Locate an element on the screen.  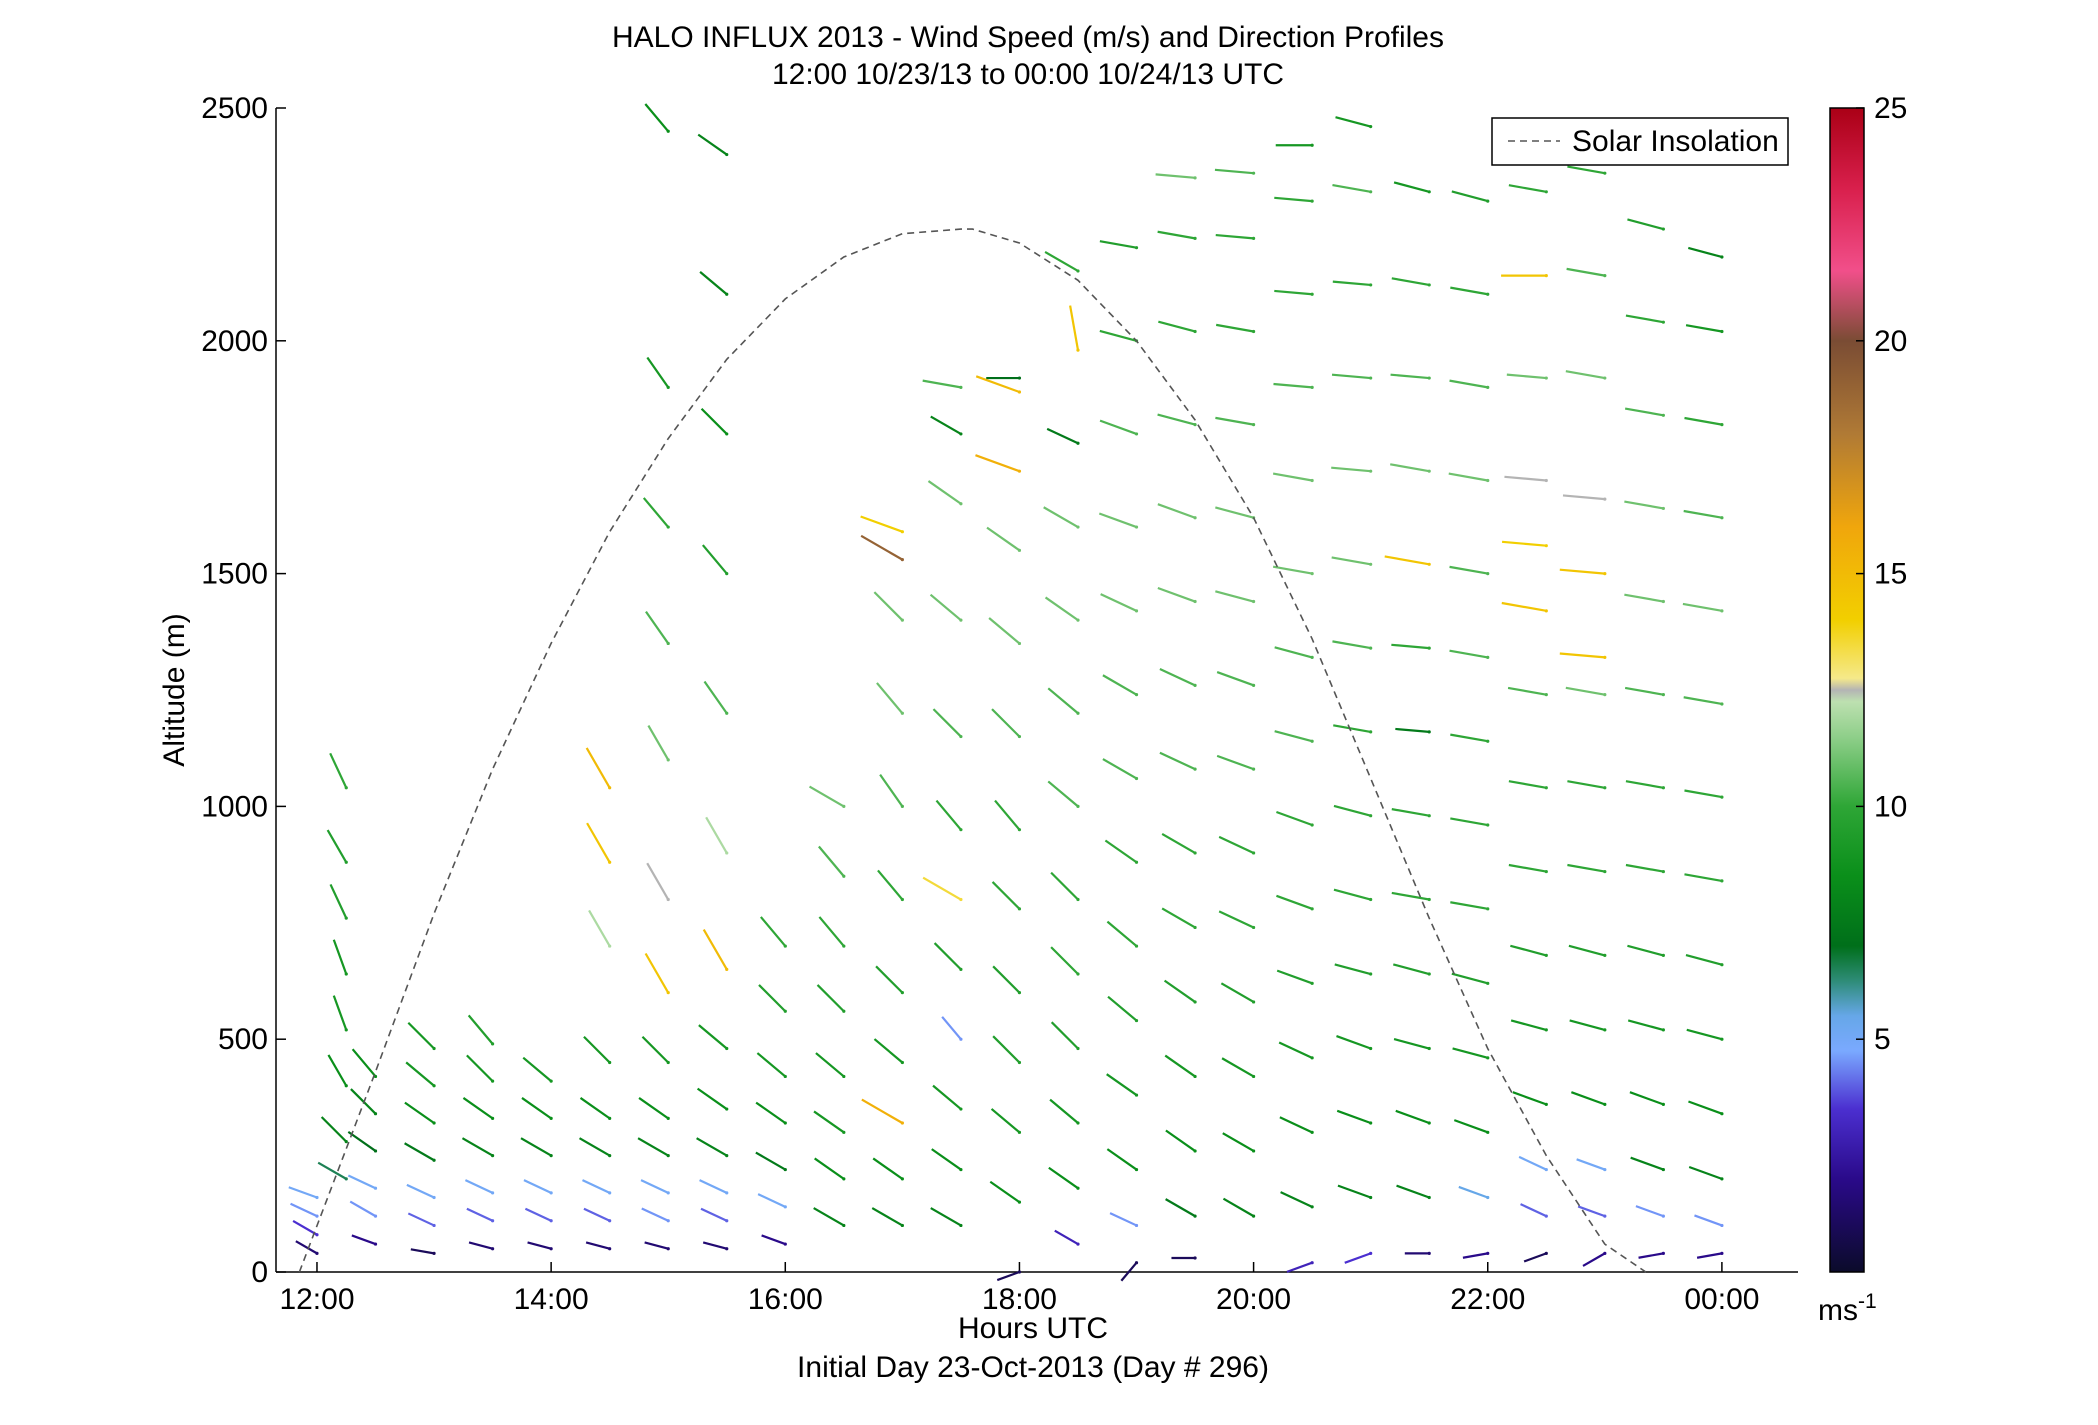
y-tick-label: 0 is located at coordinates (259, 1272).